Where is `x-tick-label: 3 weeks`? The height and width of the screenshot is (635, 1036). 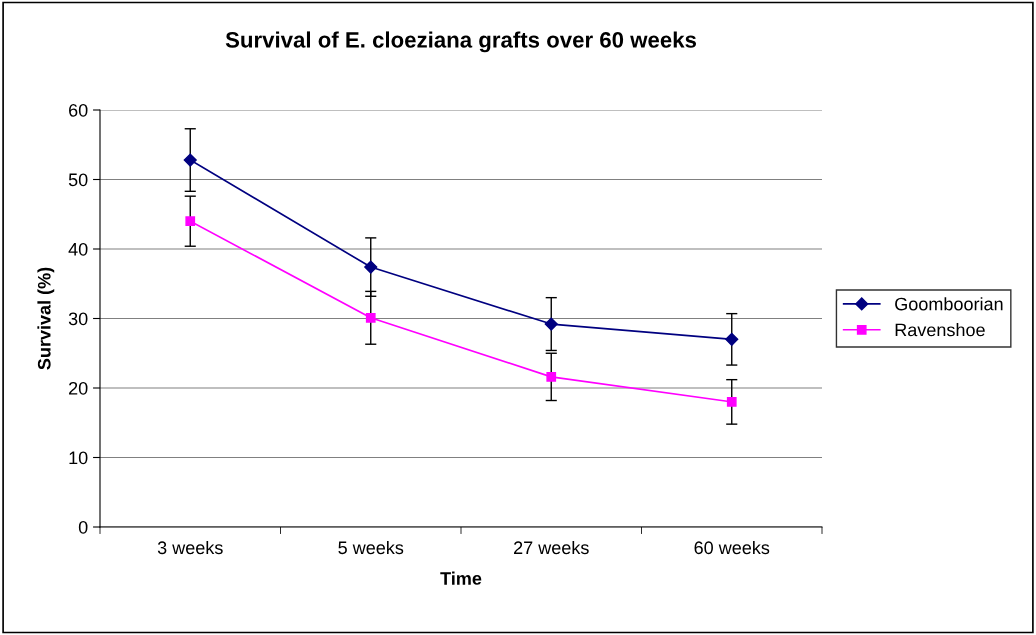 x-tick-label: 3 weeks is located at coordinates (190, 547).